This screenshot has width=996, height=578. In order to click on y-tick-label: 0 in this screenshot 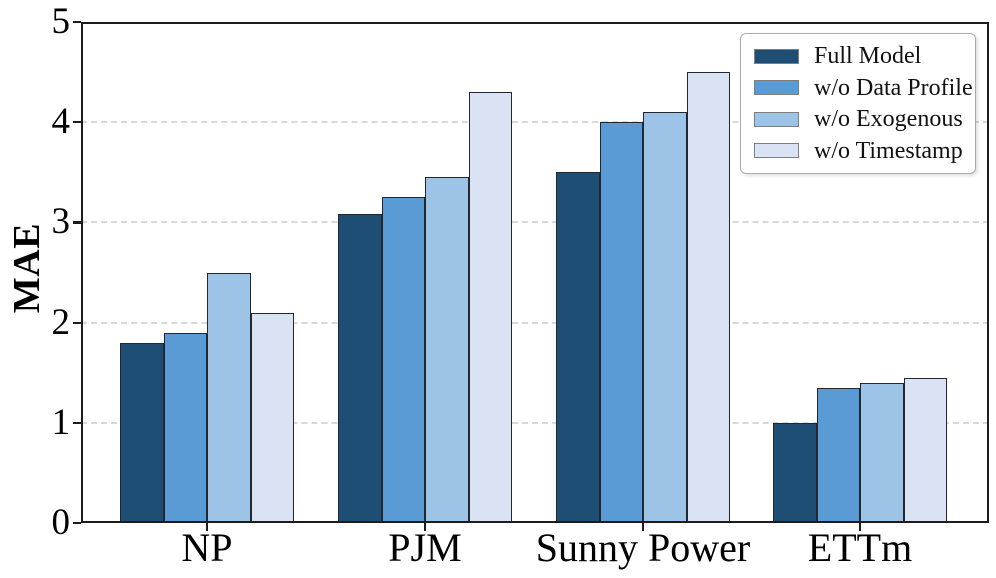, I will do `click(61, 522)`.